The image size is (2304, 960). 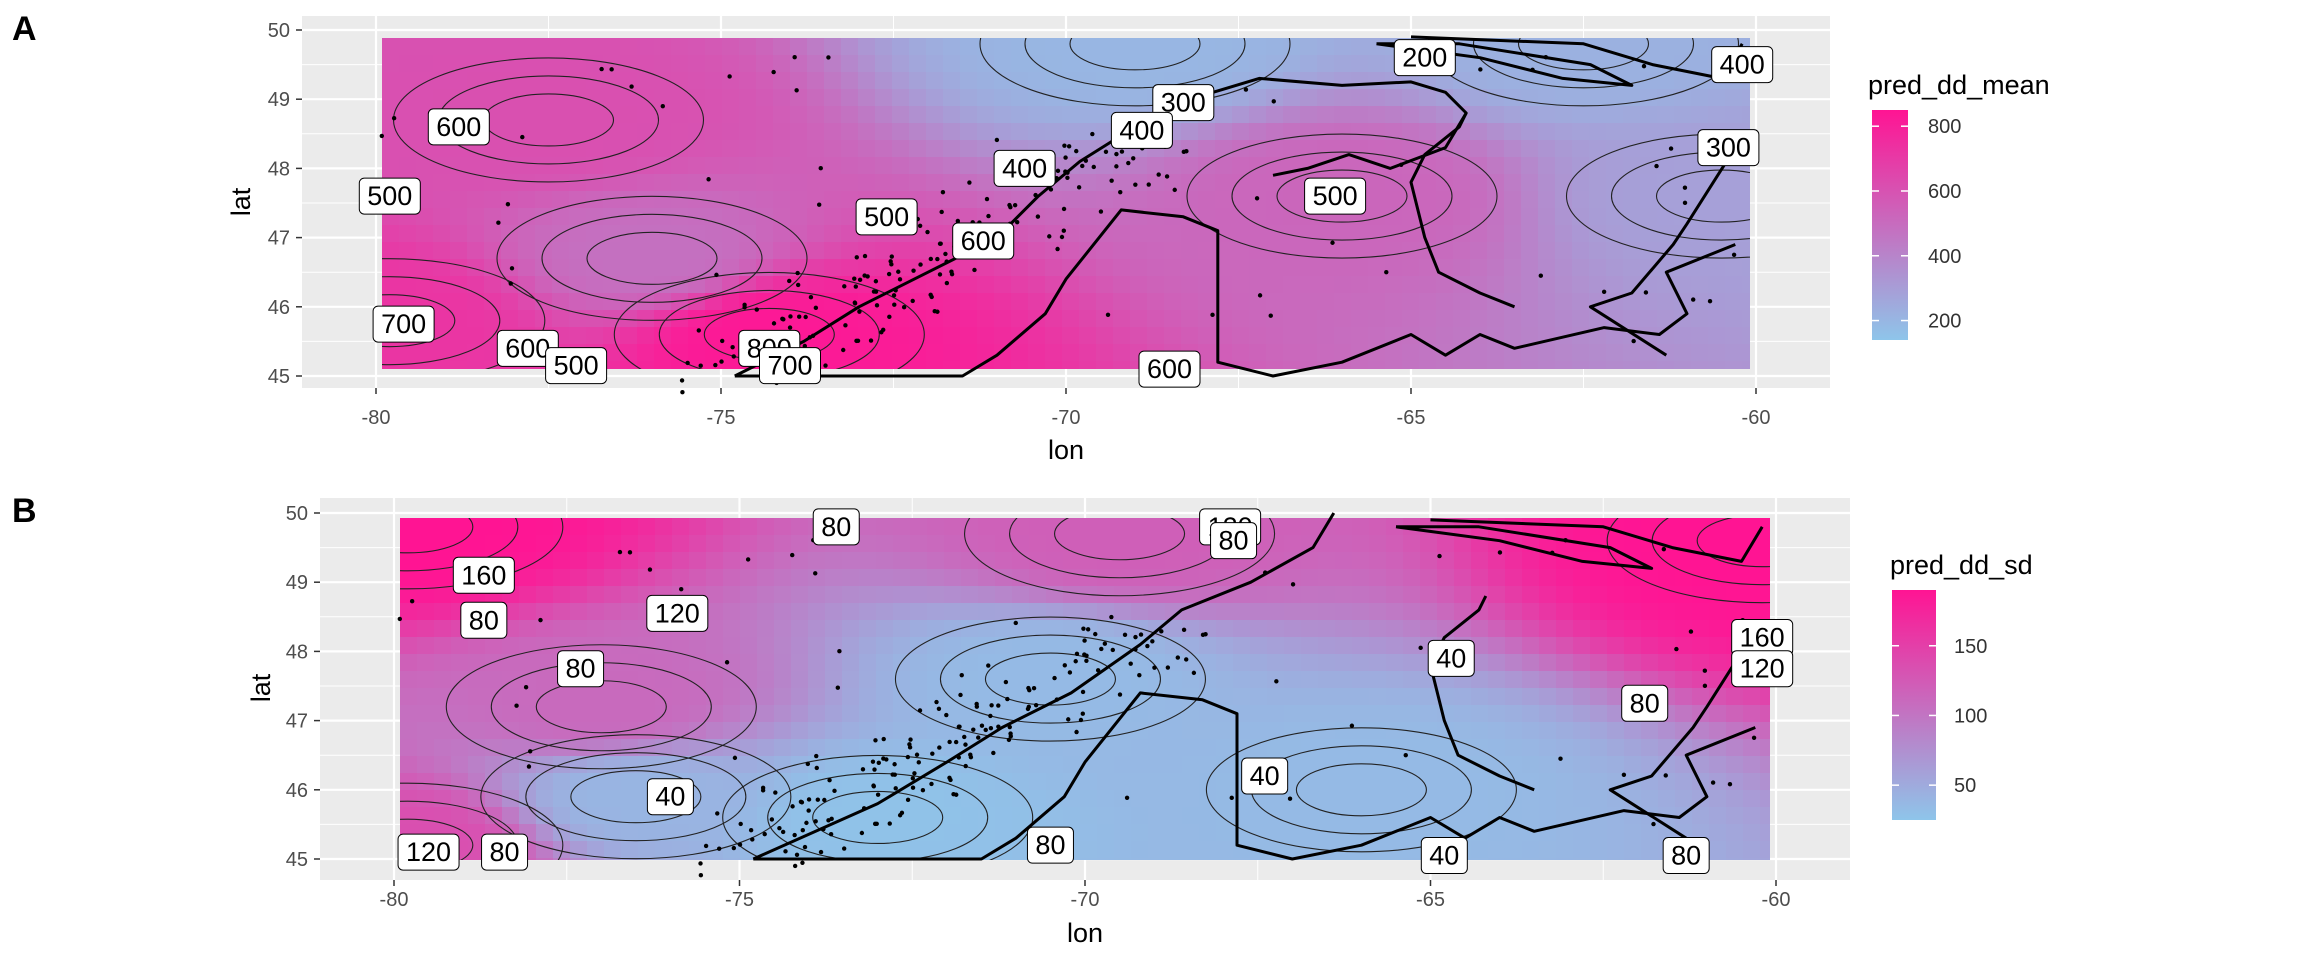 I want to click on contour-label-box, so click(x=1728, y=148).